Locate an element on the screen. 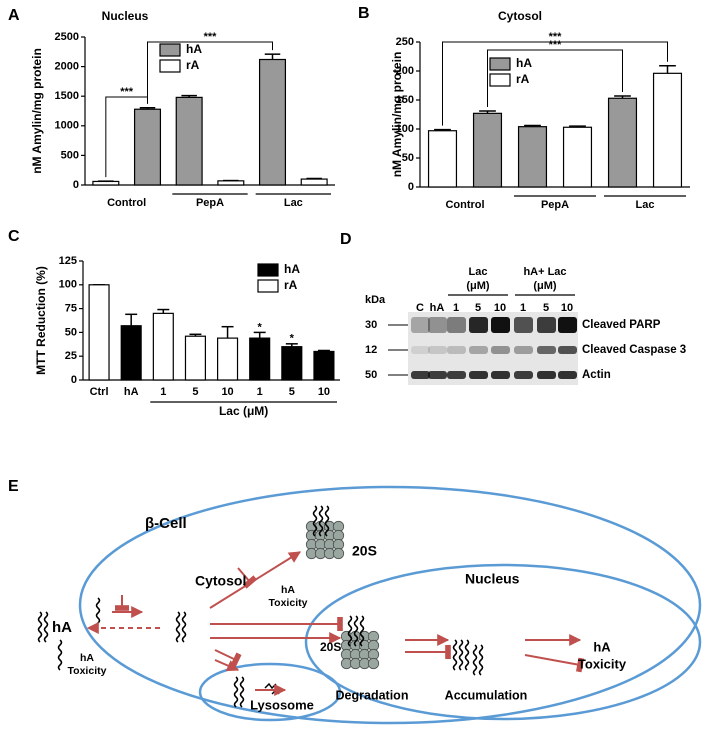  panel-label: B is located at coordinates (364, 13).